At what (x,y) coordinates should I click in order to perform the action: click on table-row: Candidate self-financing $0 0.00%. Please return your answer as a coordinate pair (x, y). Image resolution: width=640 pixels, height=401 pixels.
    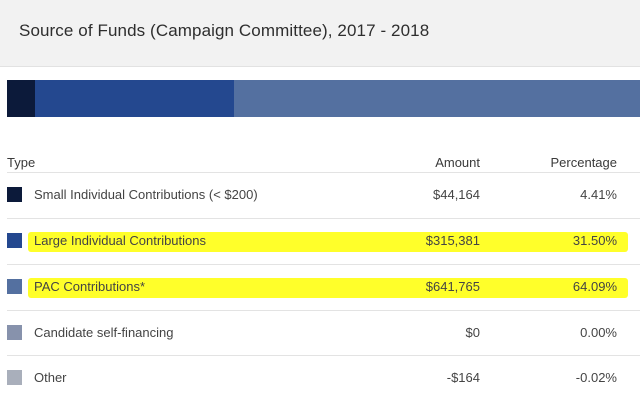
    Looking at the image, I should click on (320, 333).